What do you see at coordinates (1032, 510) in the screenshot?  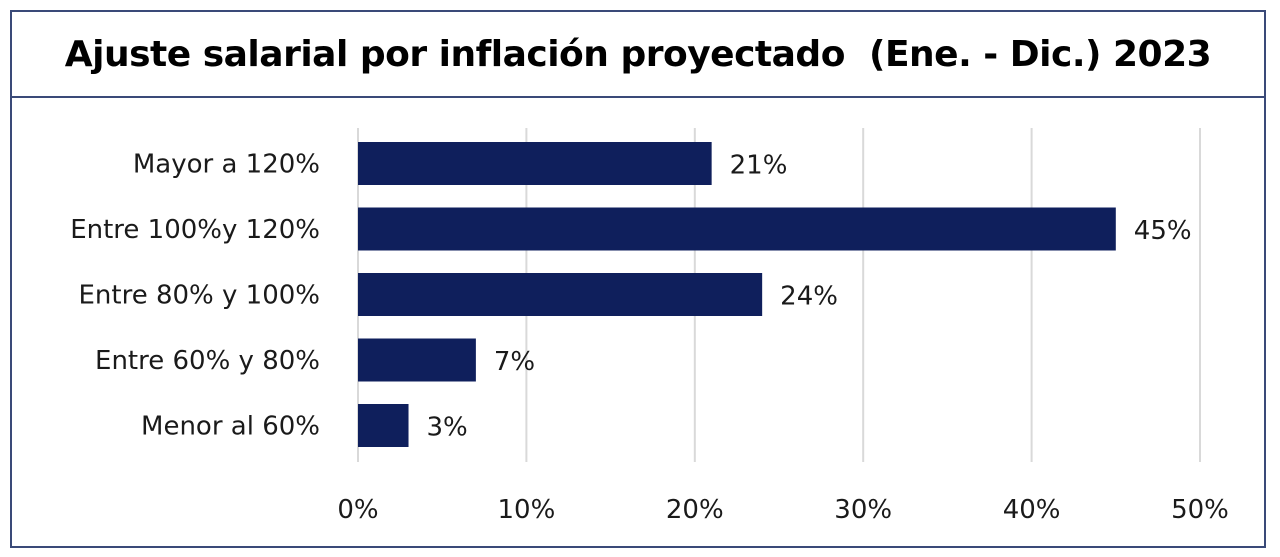 I see `x-tick-label: 40%` at bounding box center [1032, 510].